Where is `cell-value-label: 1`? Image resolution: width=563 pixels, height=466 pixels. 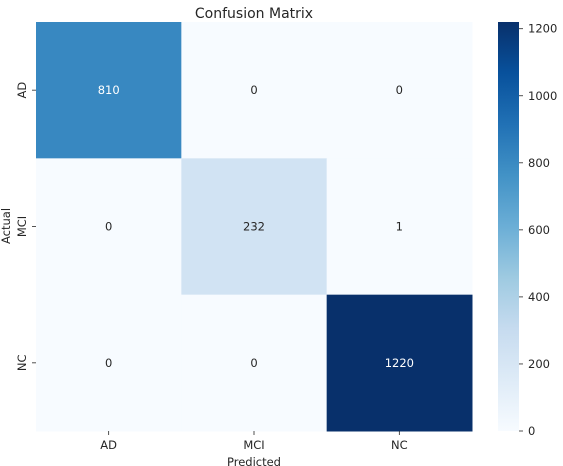
cell-value-label: 1 is located at coordinates (399, 227).